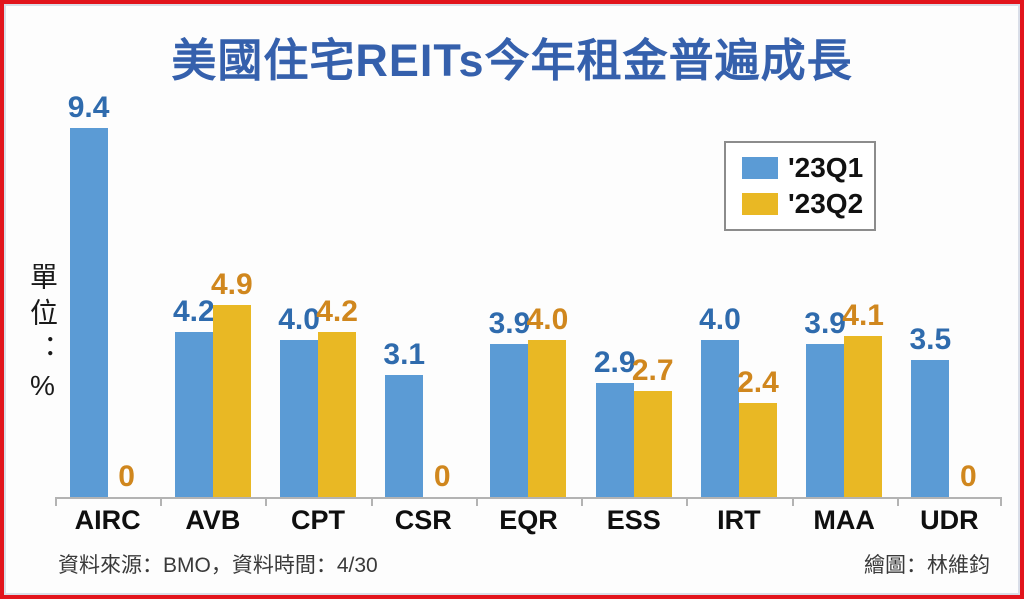 This screenshot has width=1024, height=599. I want to click on footer: 資料來源：BMO，資料時間：4/30 繪圖：林維鈞, so click(512, 564).